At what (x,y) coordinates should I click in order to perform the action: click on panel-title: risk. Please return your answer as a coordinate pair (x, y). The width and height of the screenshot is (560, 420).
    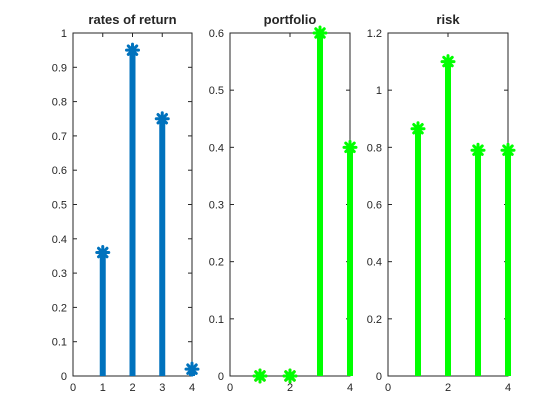
    Looking at the image, I should click on (448, 19).